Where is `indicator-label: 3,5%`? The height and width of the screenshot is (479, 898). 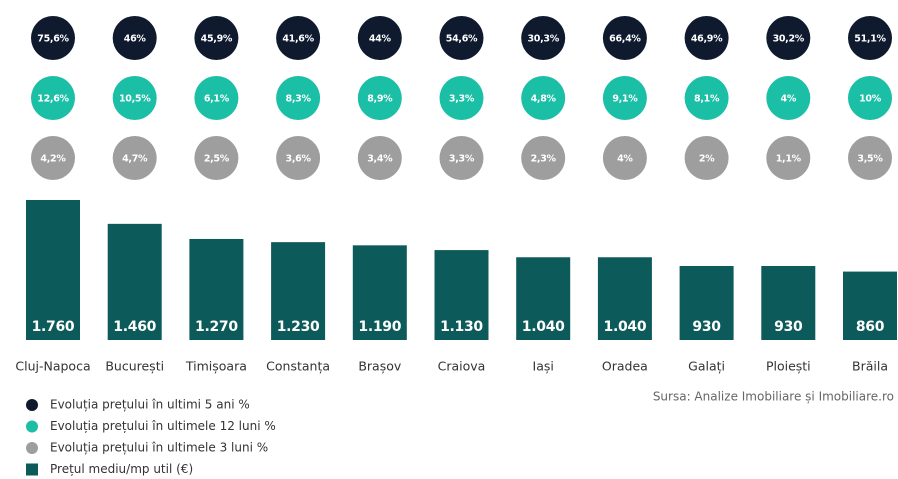
indicator-label: 3,5% is located at coordinates (870, 159).